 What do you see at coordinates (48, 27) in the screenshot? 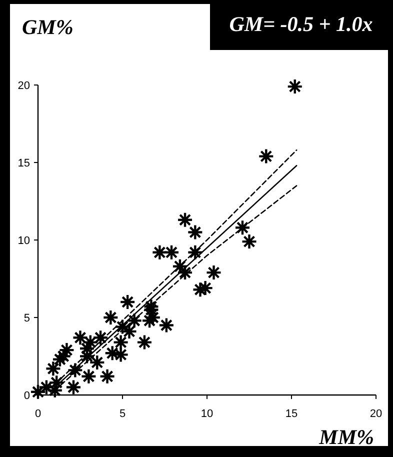
I see `y-axis-title: GM%` at bounding box center [48, 27].